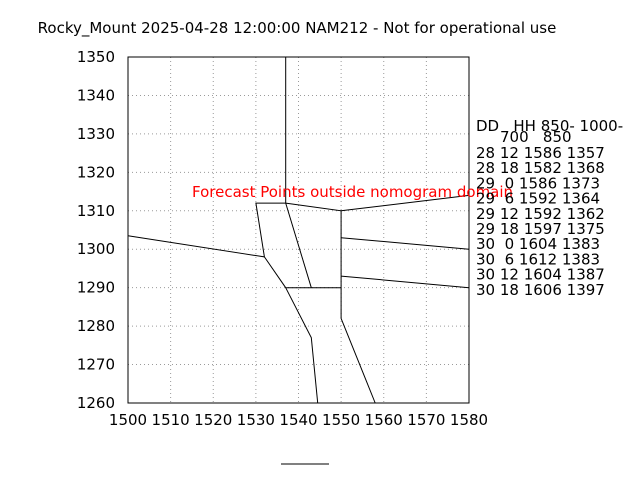  I want to click on y-tick-label: 1300, so click(96, 249).